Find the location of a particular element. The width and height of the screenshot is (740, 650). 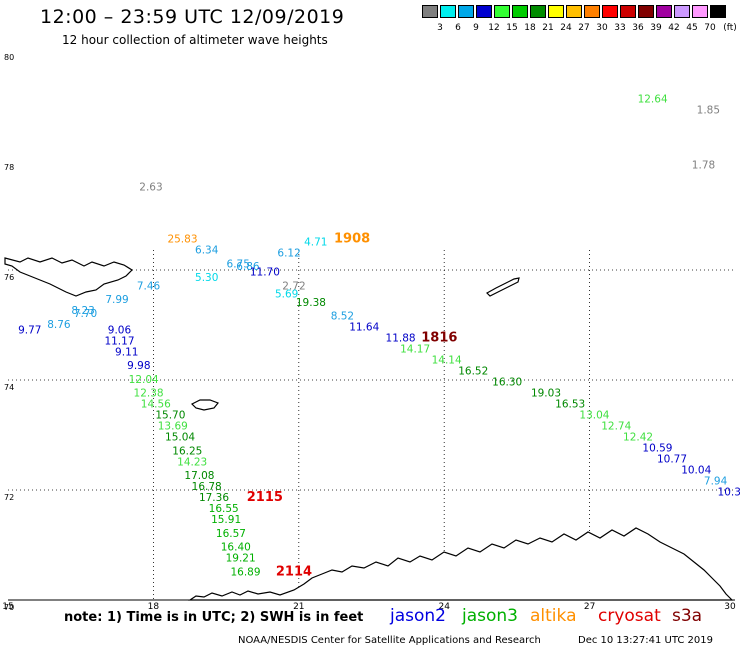

land-norway is located at coordinates (461, 564).